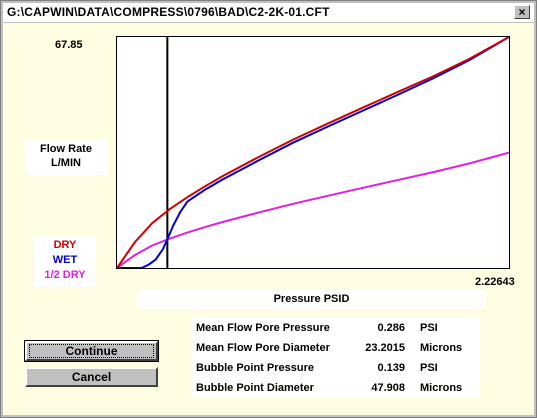 The image size is (537, 418). I want to click on legend-half-dry: 1/2 DRY, so click(65, 275).